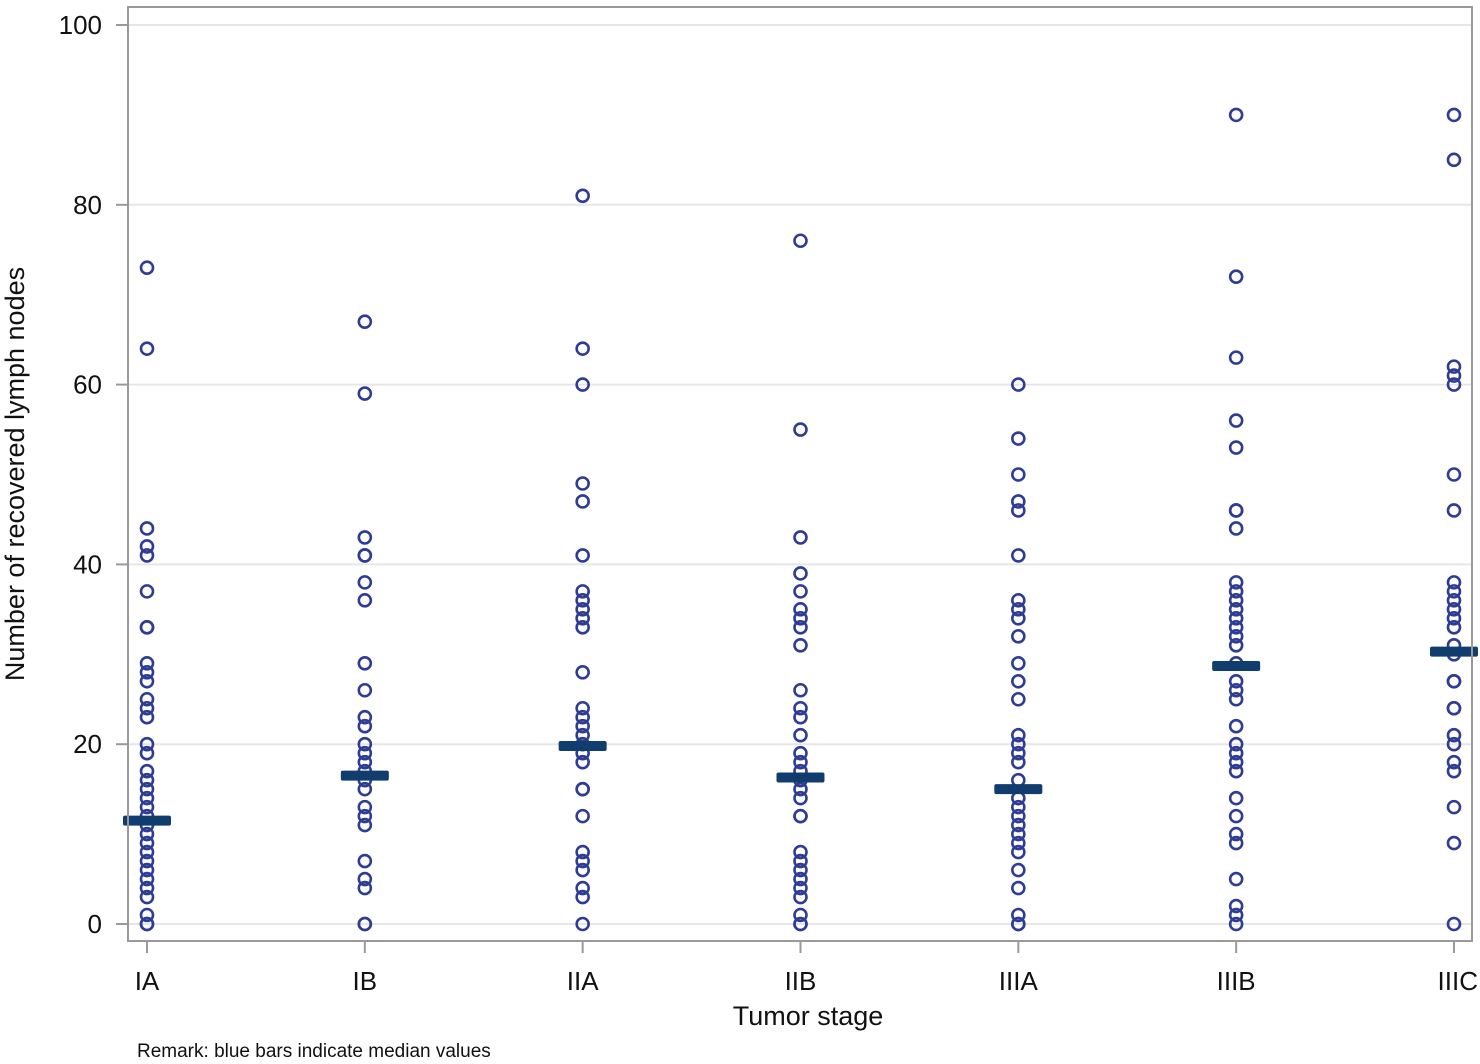 The width and height of the screenshot is (1480, 1064). What do you see at coordinates (15, 474) in the screenshot?
I see `y-axis-title: Number of recovered lymph nodes` at bounding box center [15, 474].